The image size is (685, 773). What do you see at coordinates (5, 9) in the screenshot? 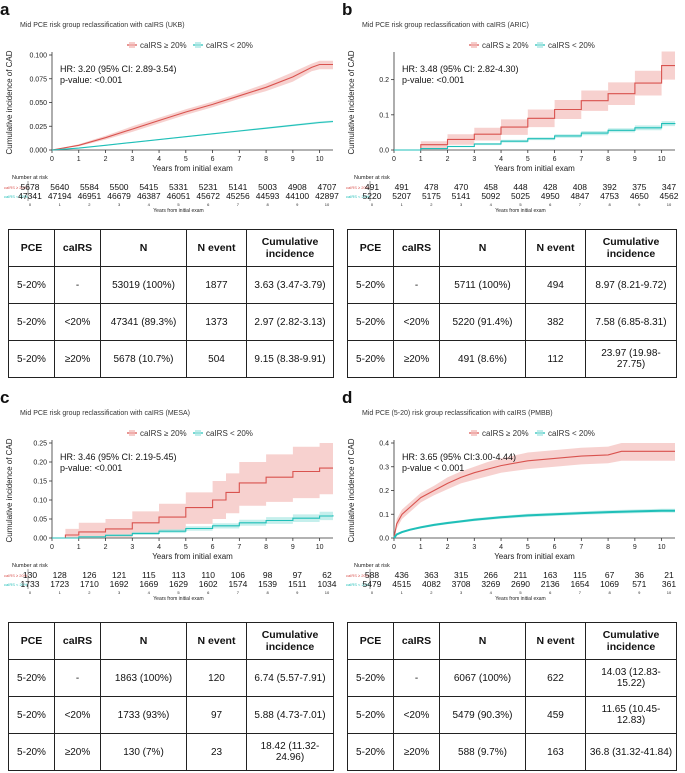
I see `panel-letter: a` at bounding box center [5, 9].